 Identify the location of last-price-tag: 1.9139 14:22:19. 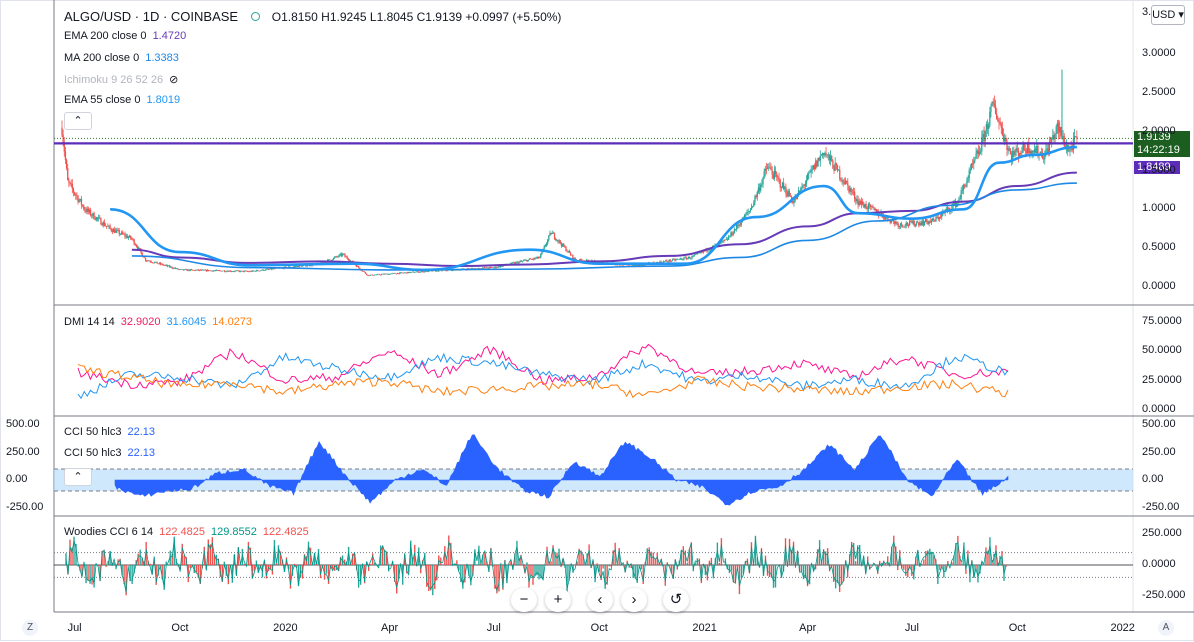
(1162, 144).